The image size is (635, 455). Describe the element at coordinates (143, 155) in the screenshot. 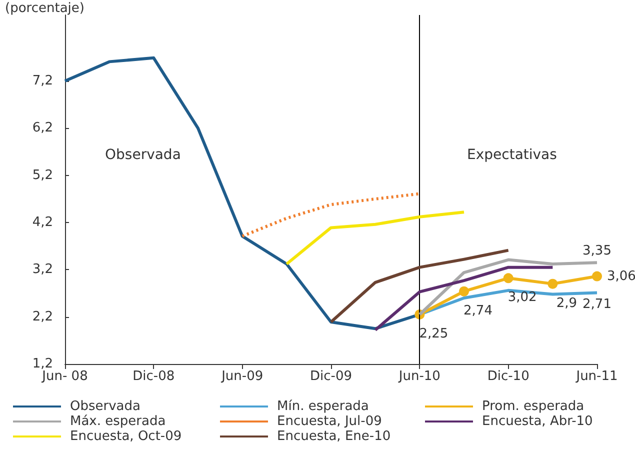

I see `annotation: Observada` at that location.